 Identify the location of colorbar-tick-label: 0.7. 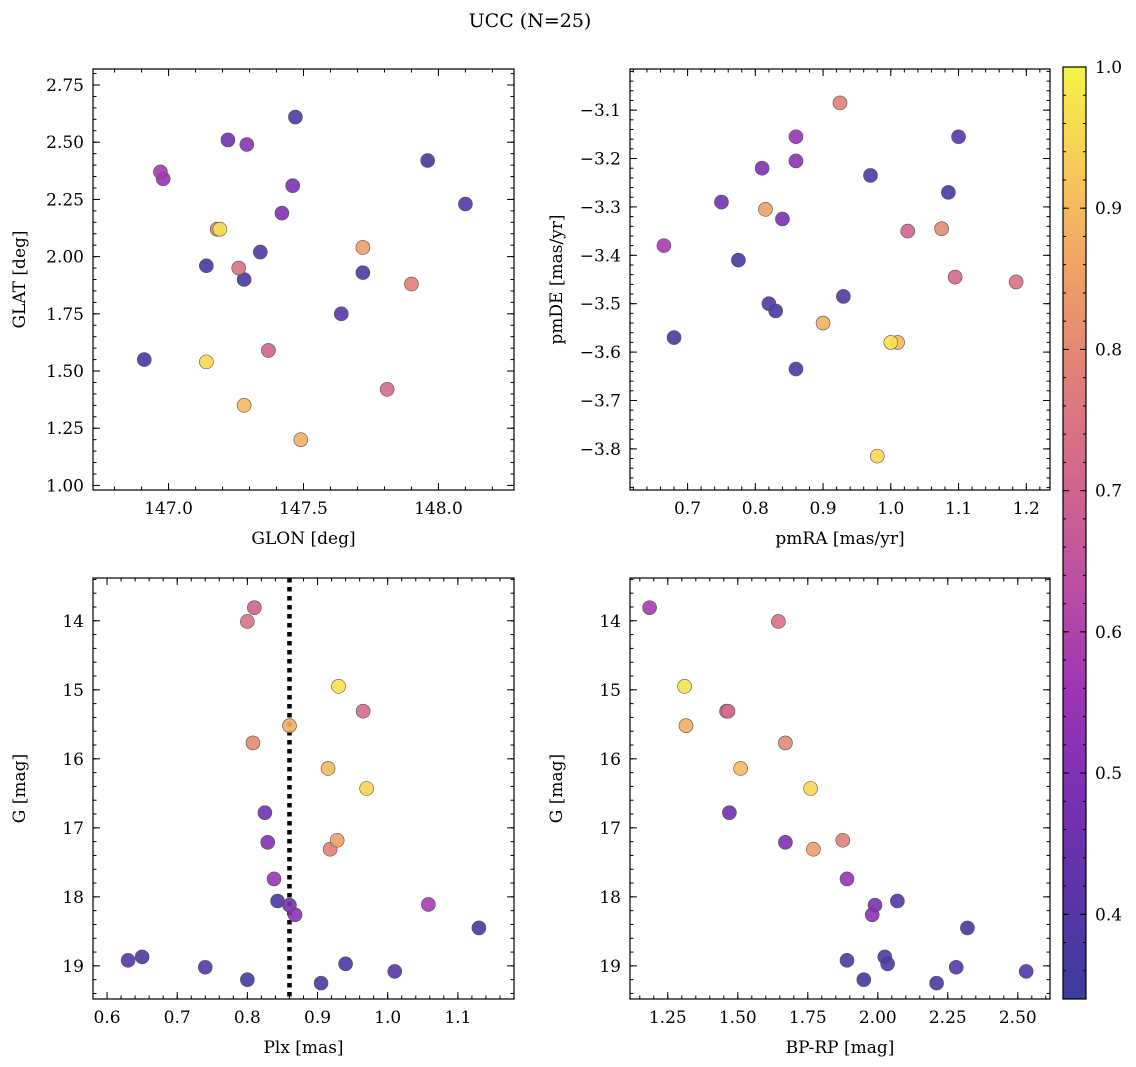
(1108, 492).